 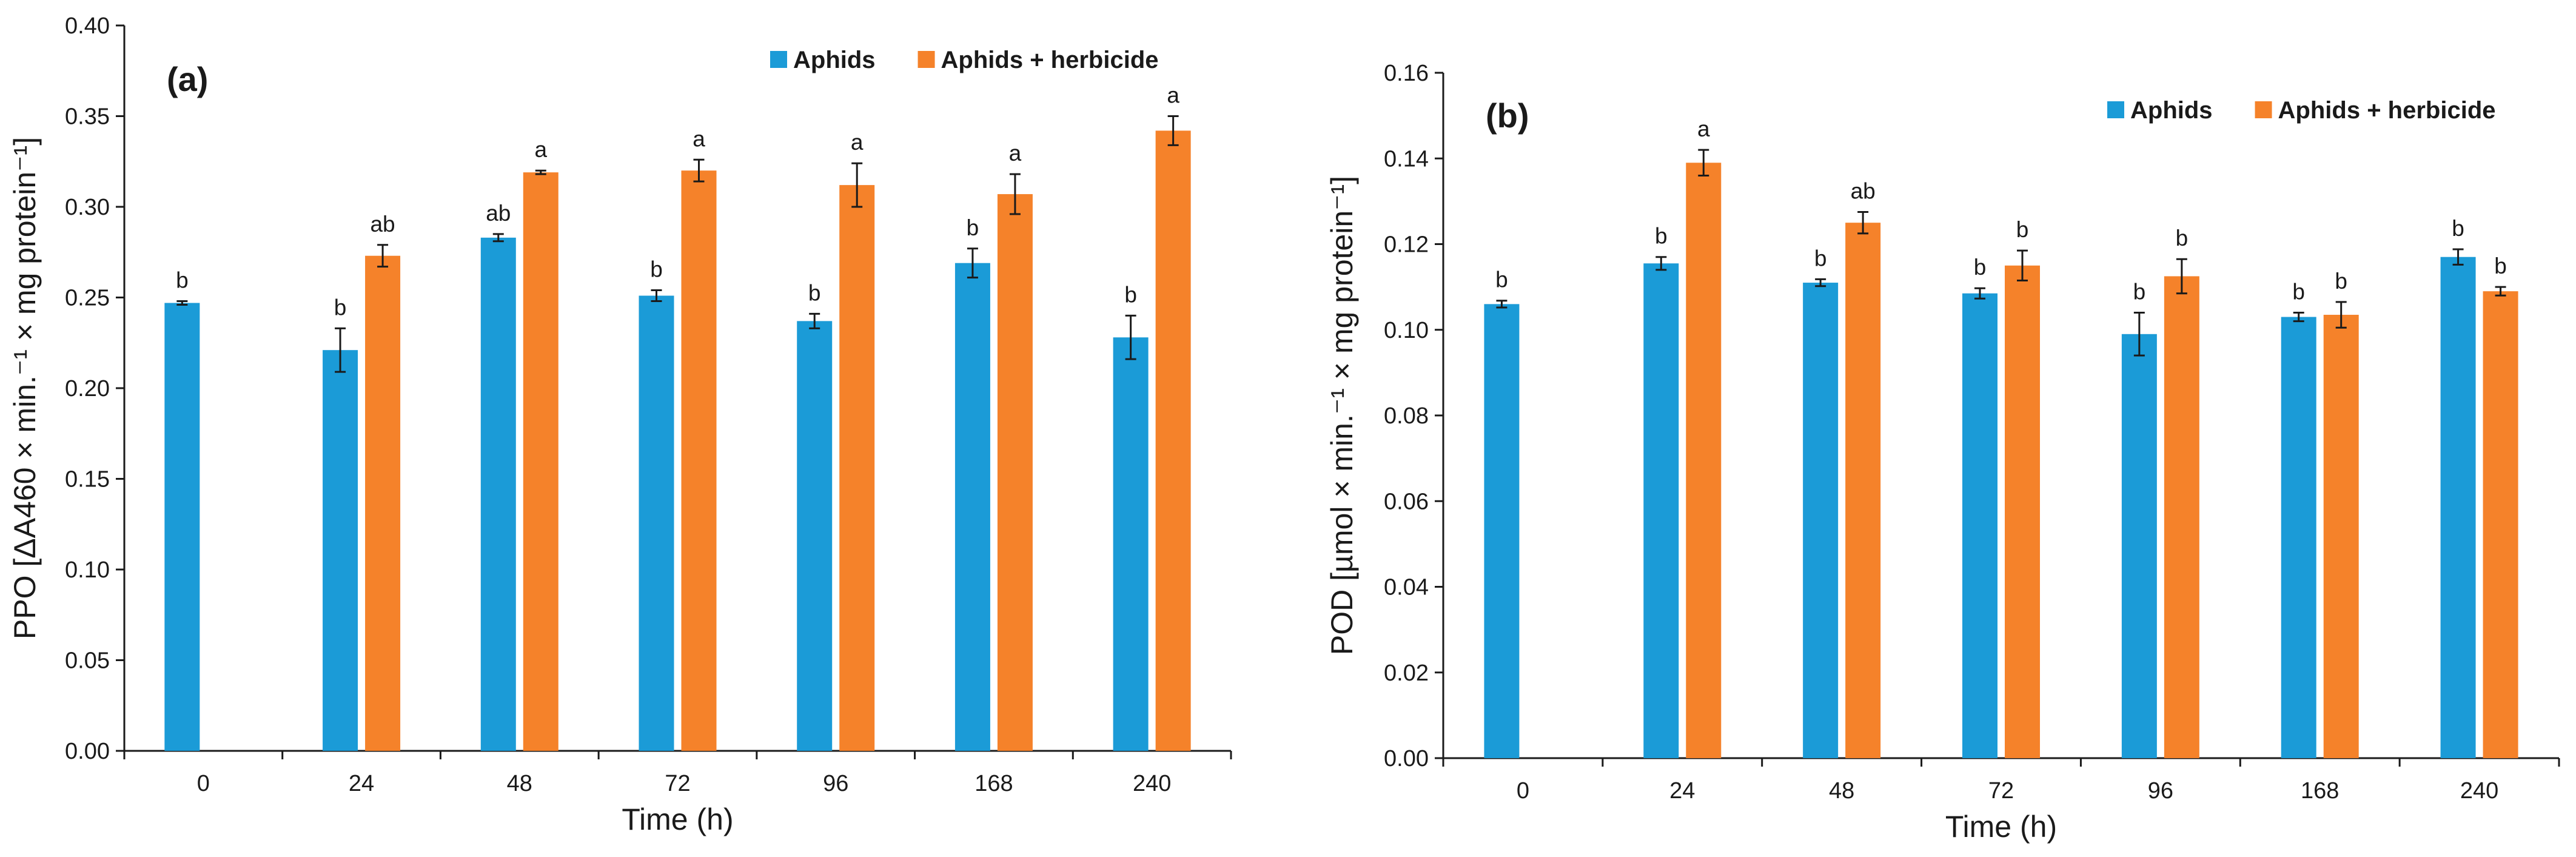 What do you see at coordinates (87, 480) in the screenshot?
I see `y-tick-label: 0.15` at bounding box center [87, 480].